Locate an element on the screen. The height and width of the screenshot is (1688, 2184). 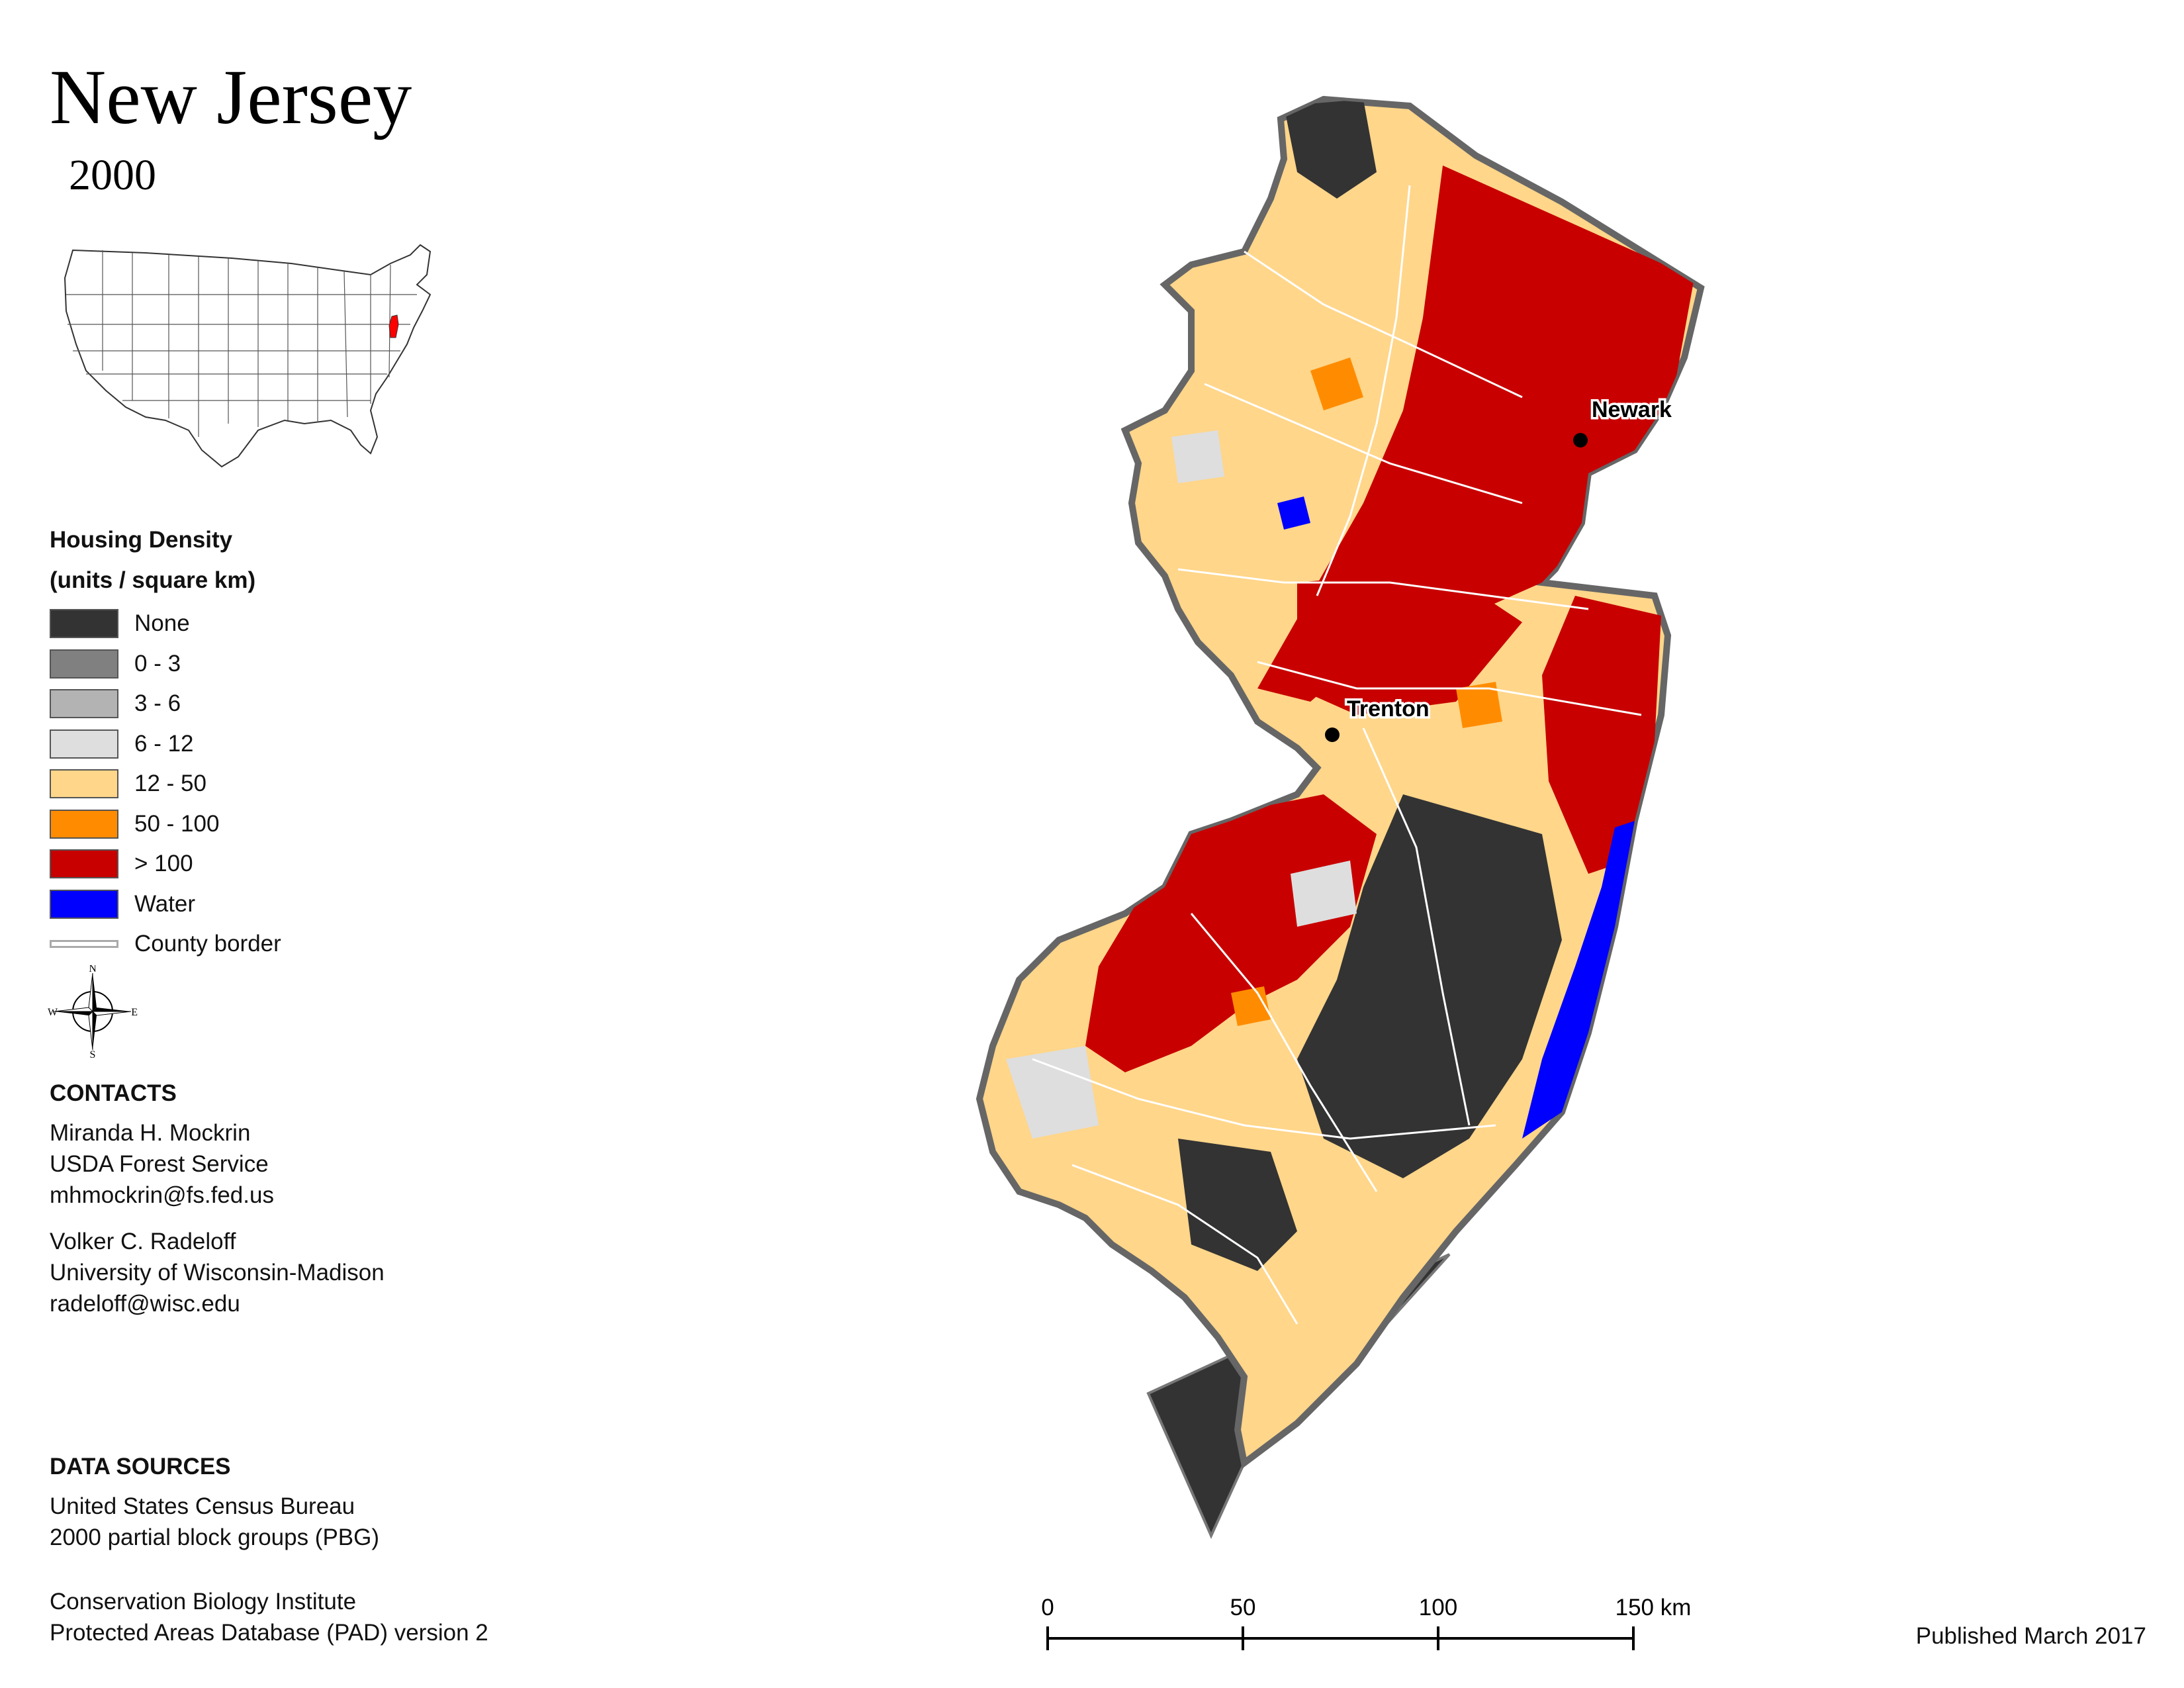
legend-label: 6 - 12 is located at coordinates (164, 743).